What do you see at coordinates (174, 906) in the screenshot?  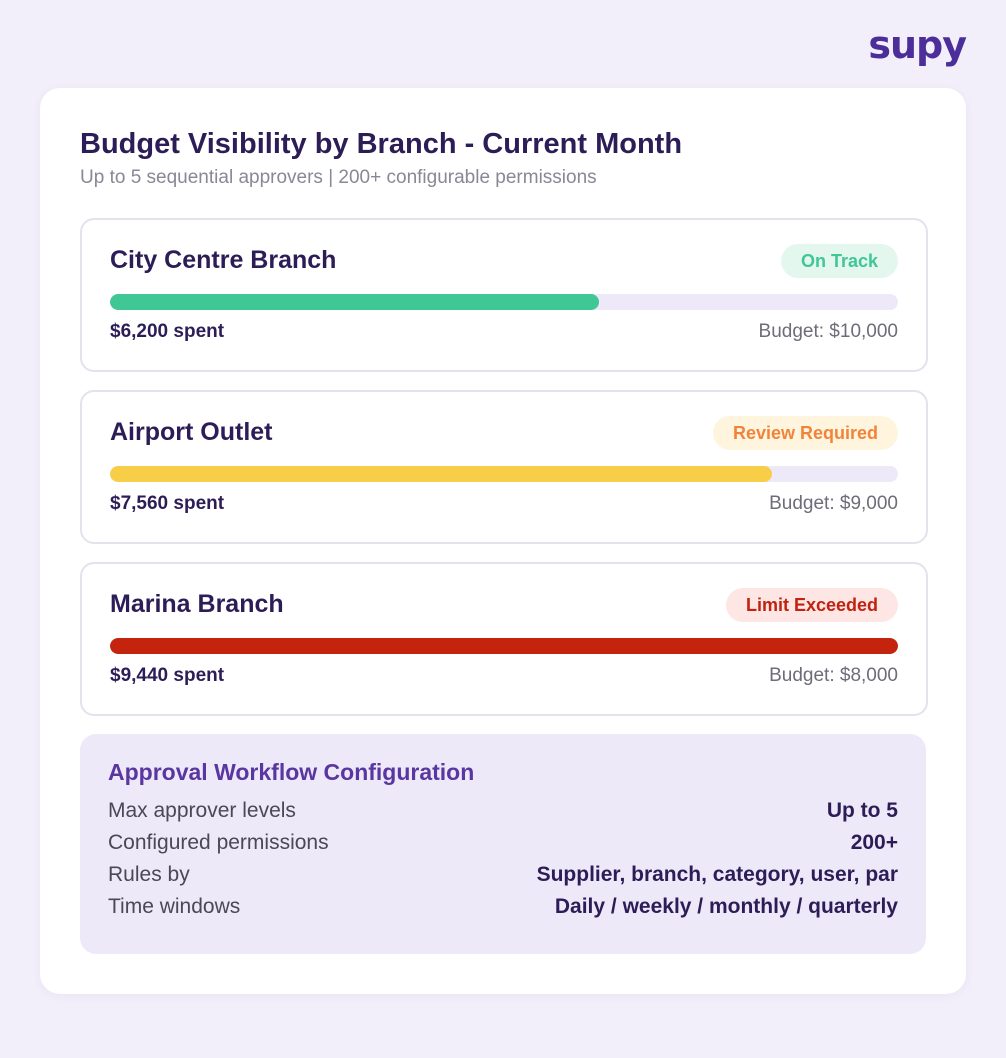 I see `config-row-label: Time windows` at bounding box center [174, 906].